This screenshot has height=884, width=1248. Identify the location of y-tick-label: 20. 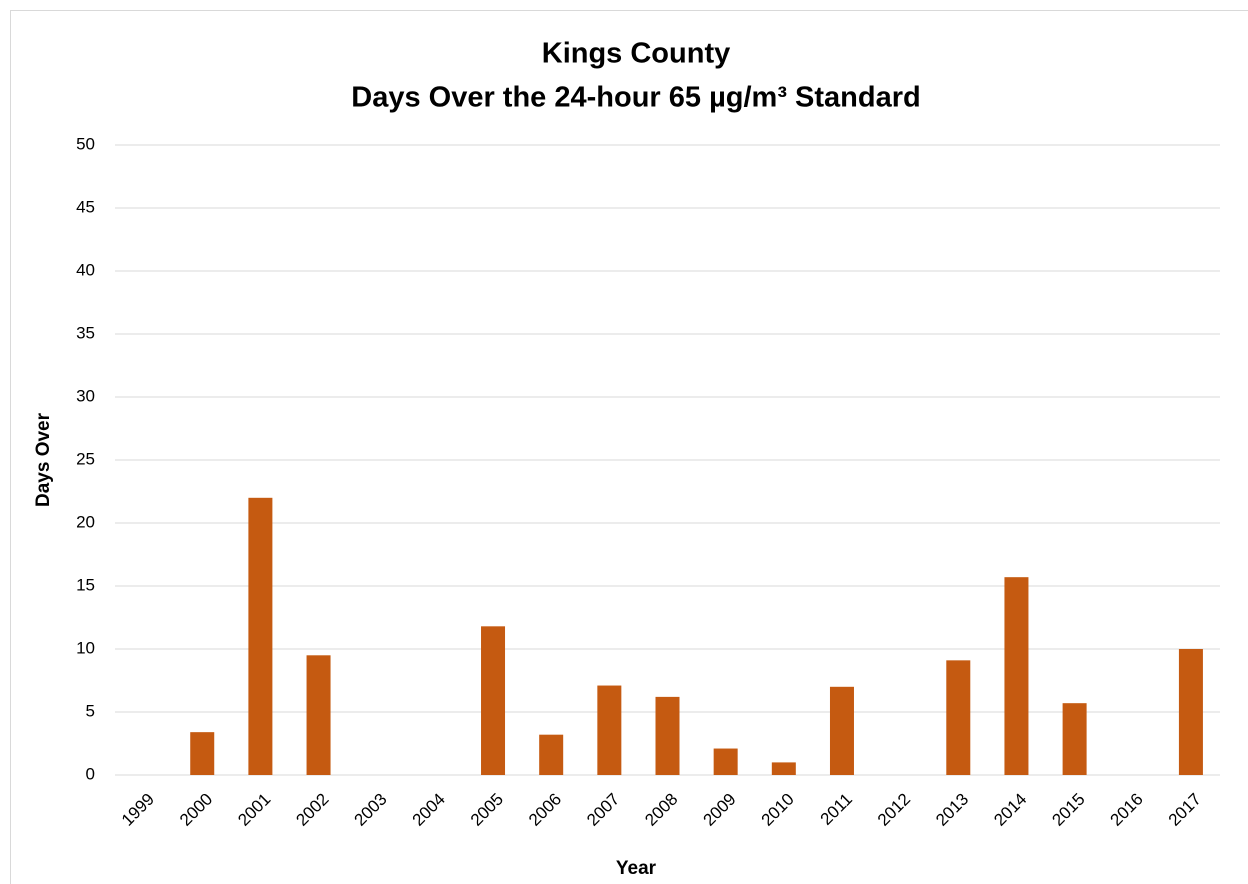
(85, 521).